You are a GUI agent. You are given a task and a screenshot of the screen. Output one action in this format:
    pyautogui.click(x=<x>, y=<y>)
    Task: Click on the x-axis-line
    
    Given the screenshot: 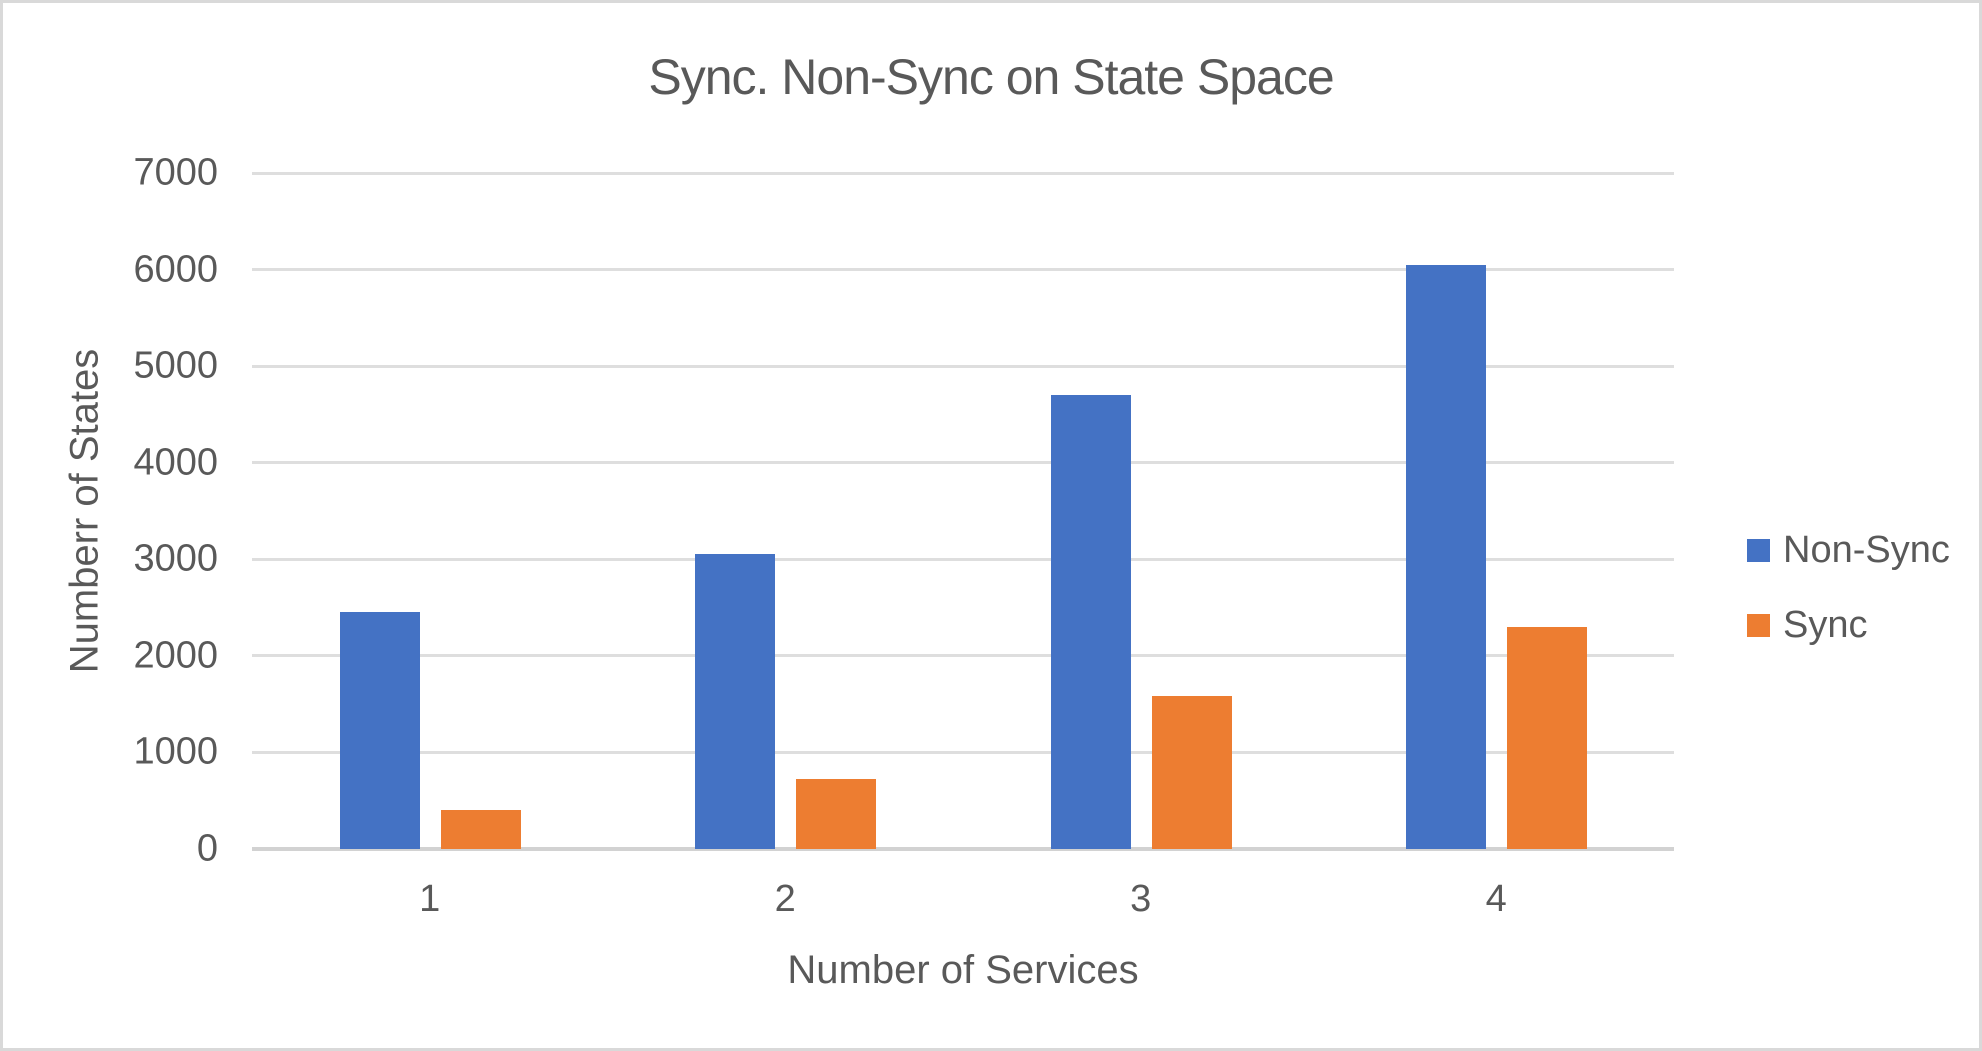 What is the action you would take?
    pyautogui.click(x=963, y=849)
    